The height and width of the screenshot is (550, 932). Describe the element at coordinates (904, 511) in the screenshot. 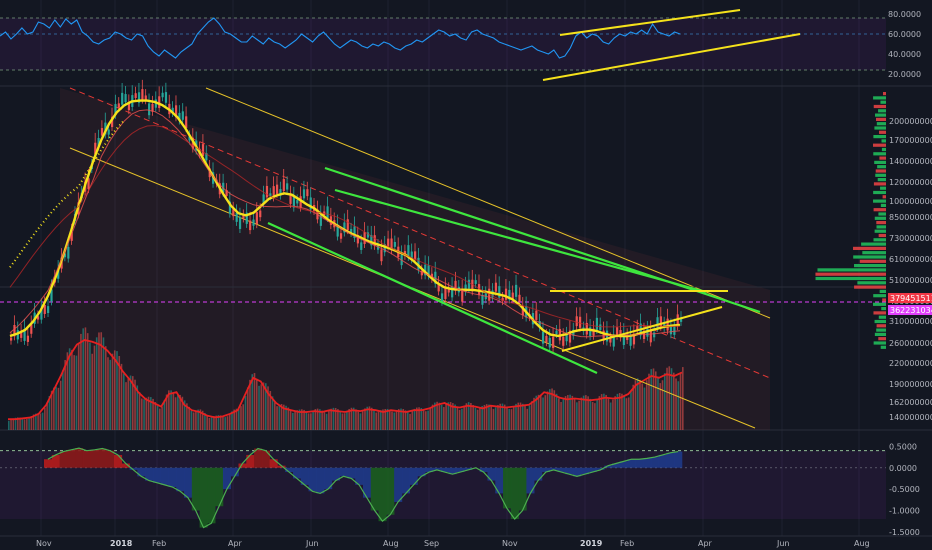

I see `oscillator-tick-label: -1.0000` at that location.